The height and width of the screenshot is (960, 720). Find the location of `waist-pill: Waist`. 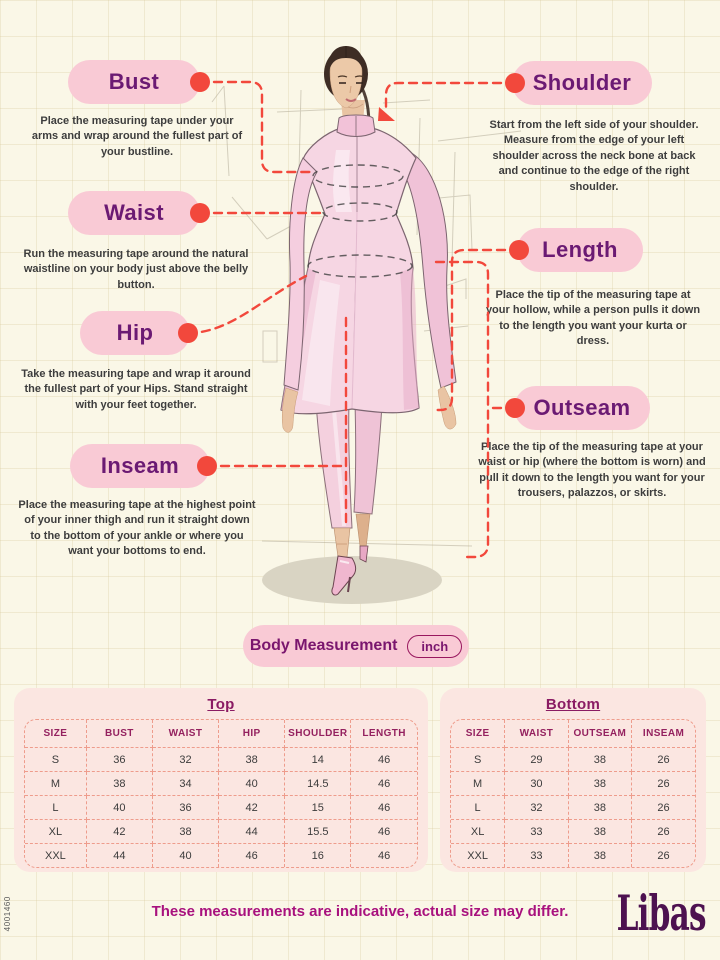

waist-pill: Waist is located at coordinates (134, 213).